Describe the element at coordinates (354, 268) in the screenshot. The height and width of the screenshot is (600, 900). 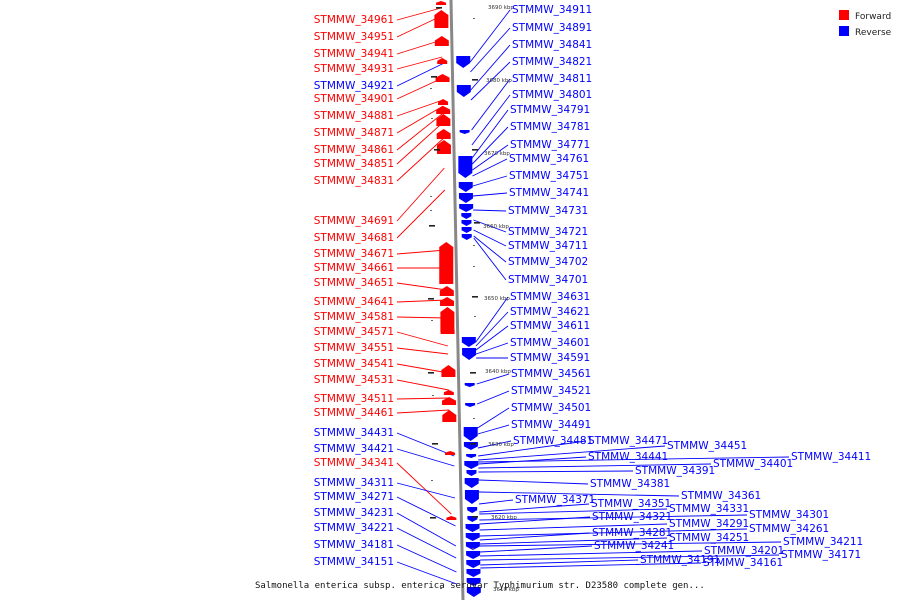
I see `gene-label-stmmw-34661: STMMW_34661` at that location.